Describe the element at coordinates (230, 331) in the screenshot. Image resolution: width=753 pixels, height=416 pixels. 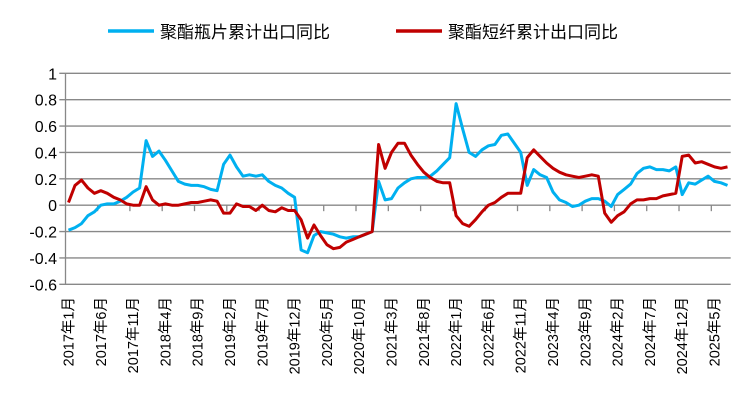
I see `x-tick-label: 2019年2月` at that location.